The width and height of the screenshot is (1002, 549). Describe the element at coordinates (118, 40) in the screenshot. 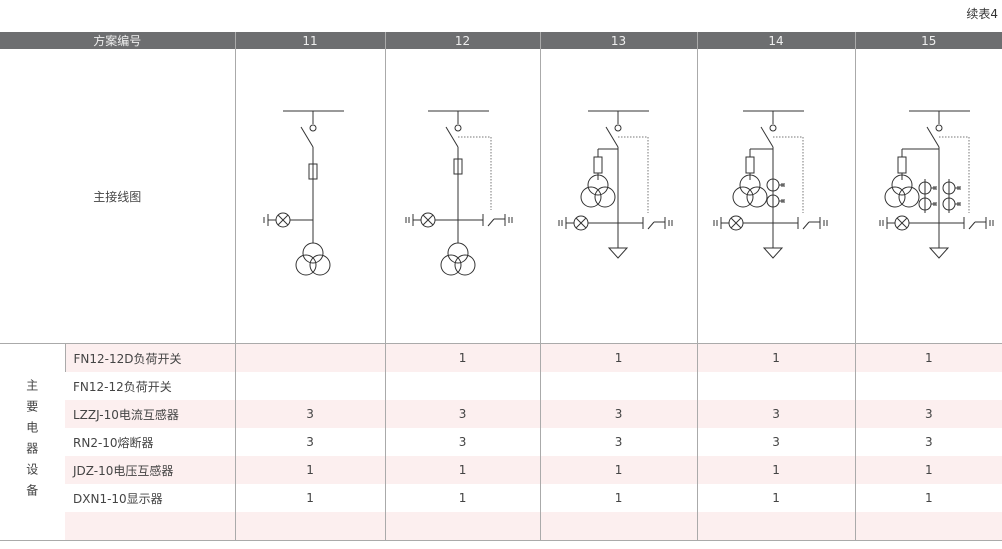

I see `scheme-number-label: 方案编号` at that location.